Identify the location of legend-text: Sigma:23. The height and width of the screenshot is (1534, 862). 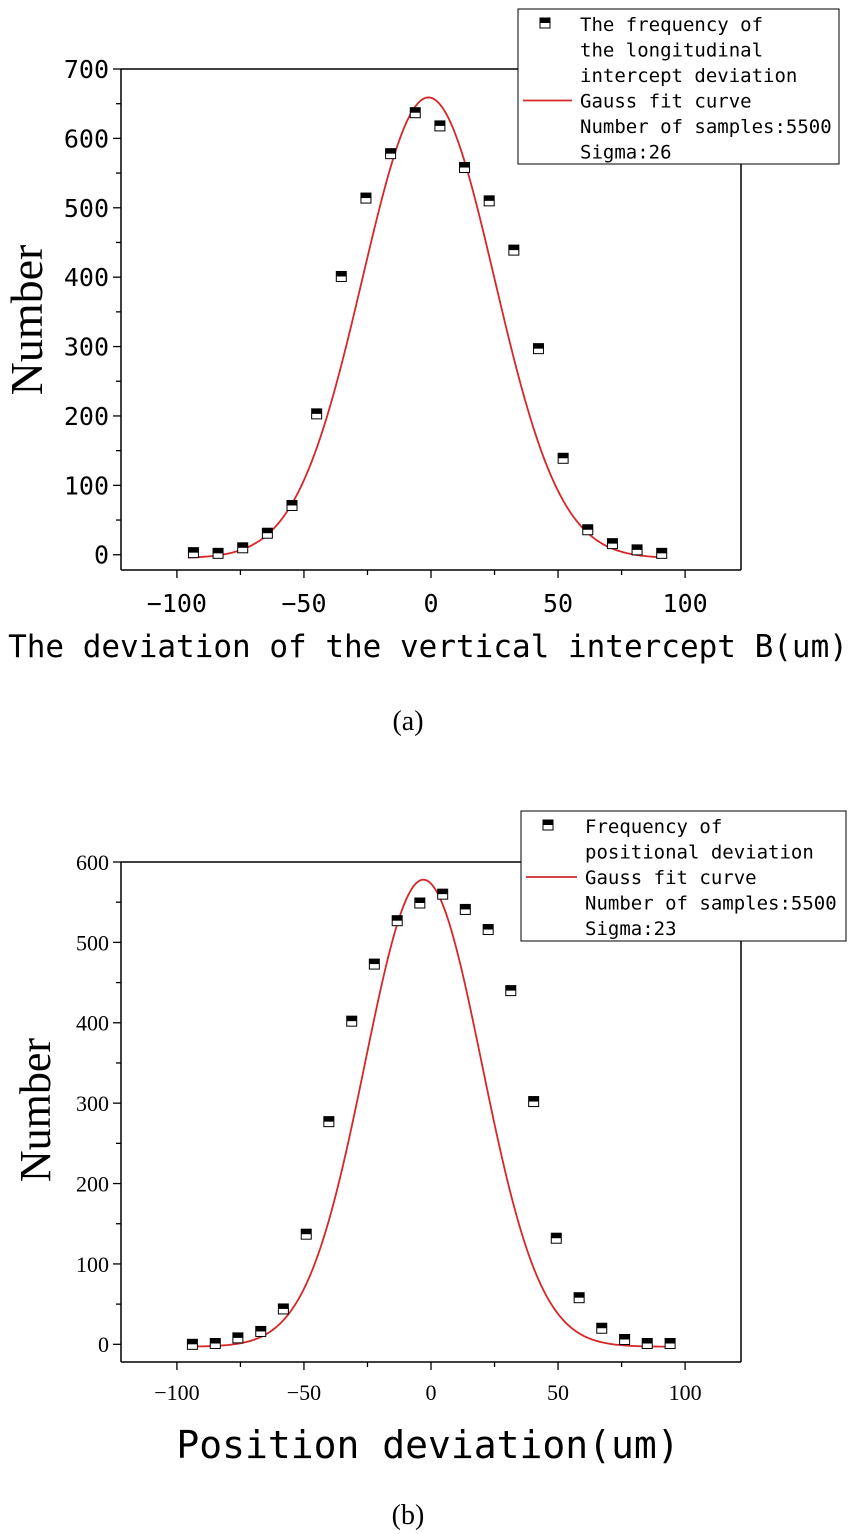
(631, 929).